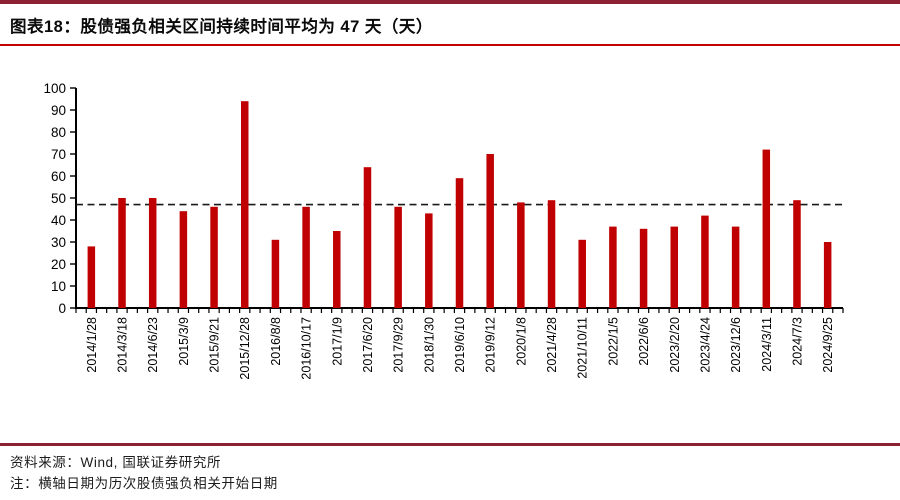  I want to click on y-tick-label: 80, so click(58, 132).